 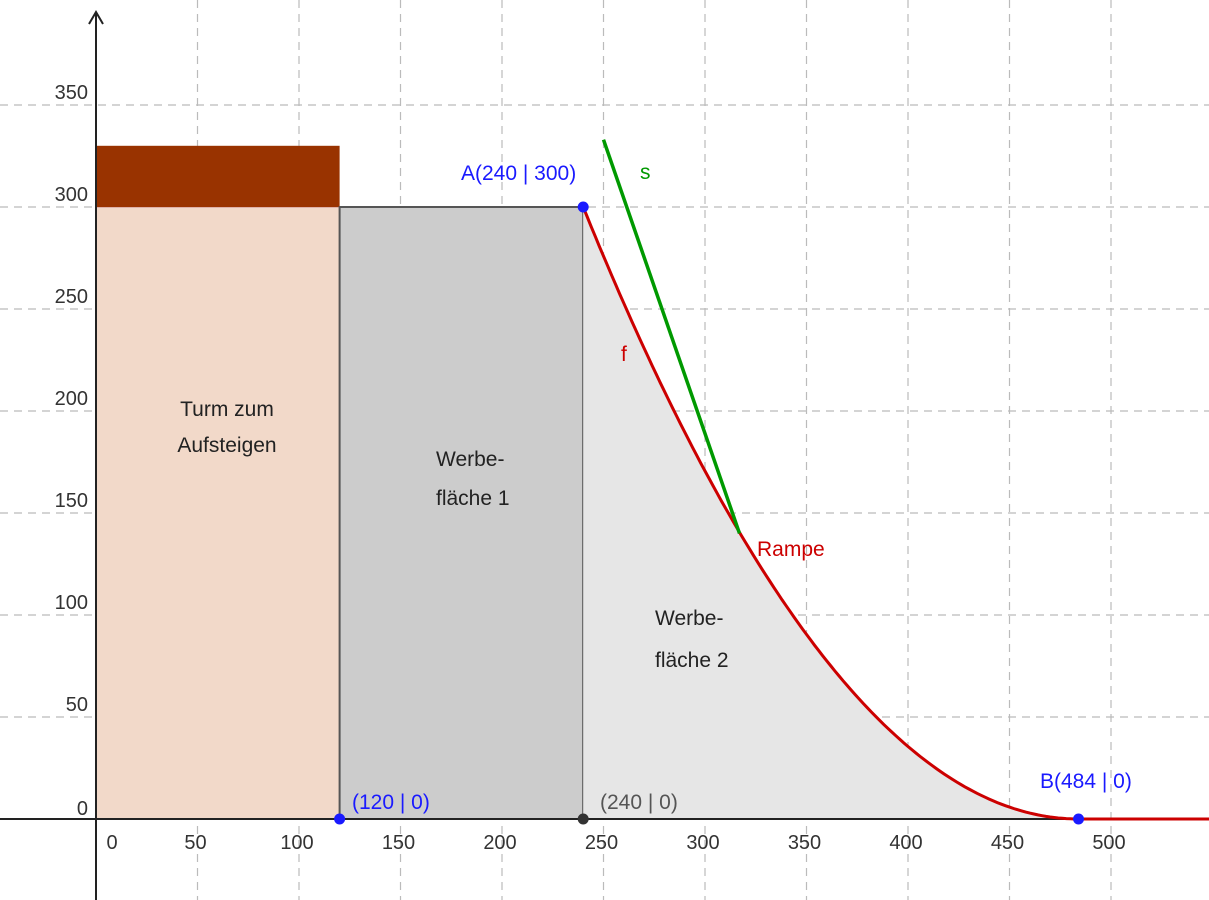 I want to click on x-tick-label: 150, so click(x=398, y=843).